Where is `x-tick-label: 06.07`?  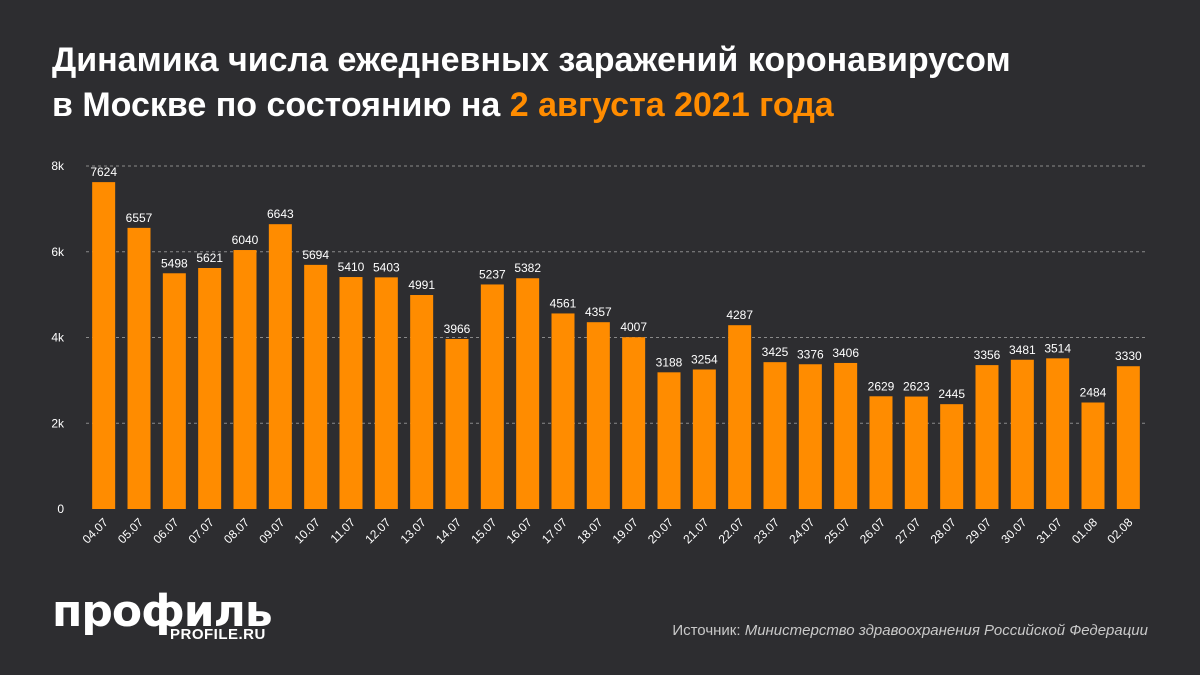
x-tick-label: 06.07 is located at coordinates (165, 530).